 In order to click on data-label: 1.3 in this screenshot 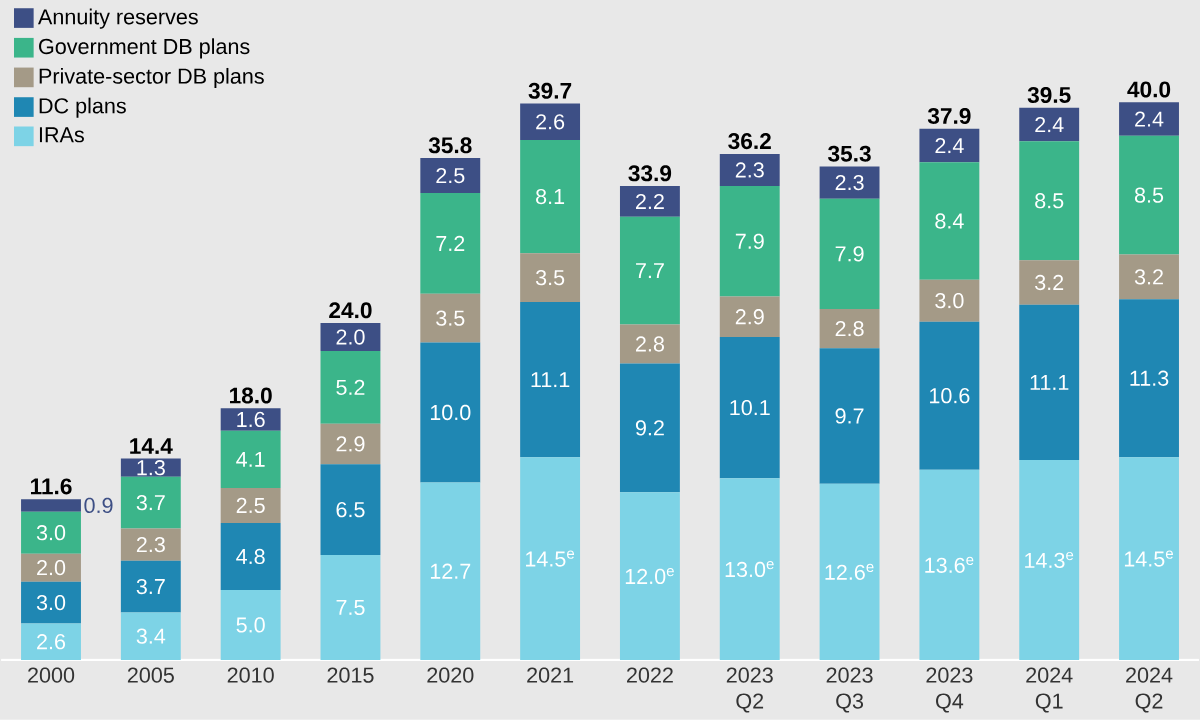, I will do `click(151, 468)`.